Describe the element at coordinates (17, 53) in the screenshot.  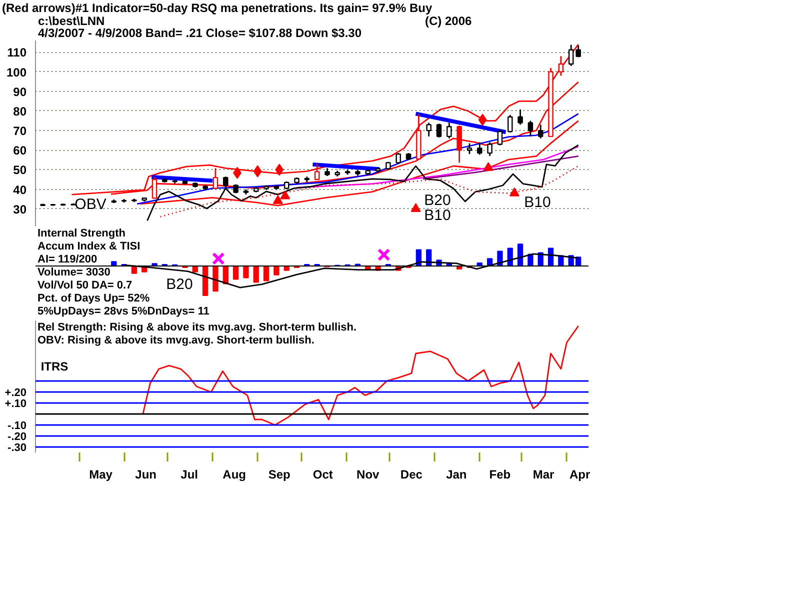
I see `y-tick-label: 110` at that location.